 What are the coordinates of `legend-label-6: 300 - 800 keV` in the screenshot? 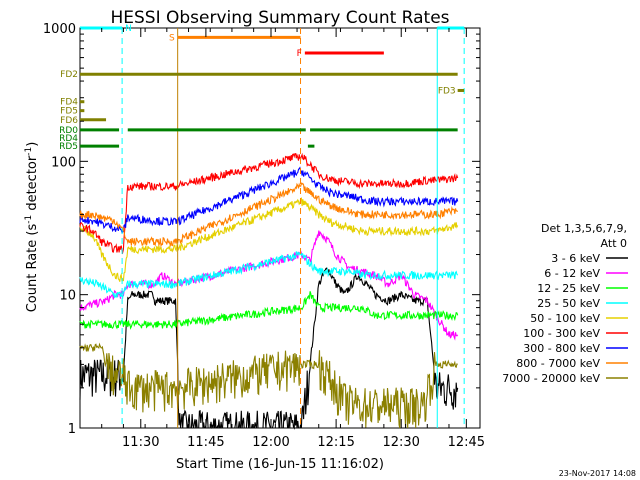 It's located at (561, 348).